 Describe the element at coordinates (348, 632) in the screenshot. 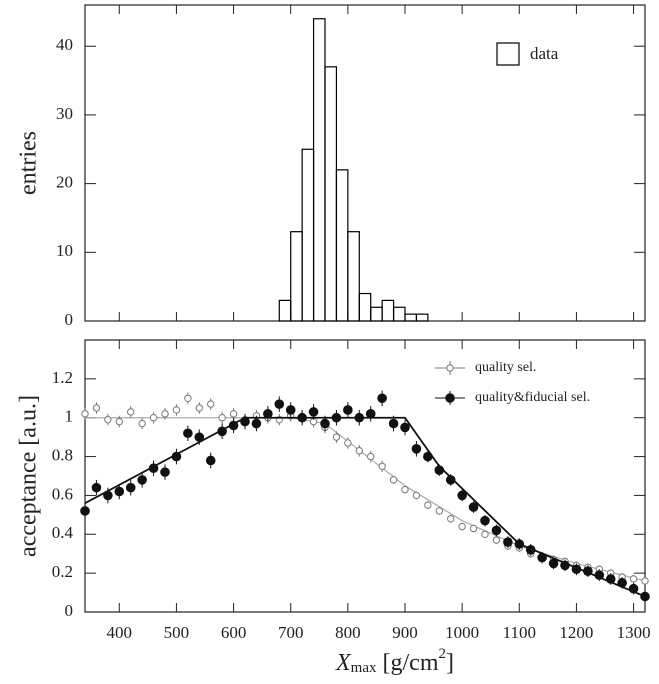

I see `x-tick-label: 800` at that location.